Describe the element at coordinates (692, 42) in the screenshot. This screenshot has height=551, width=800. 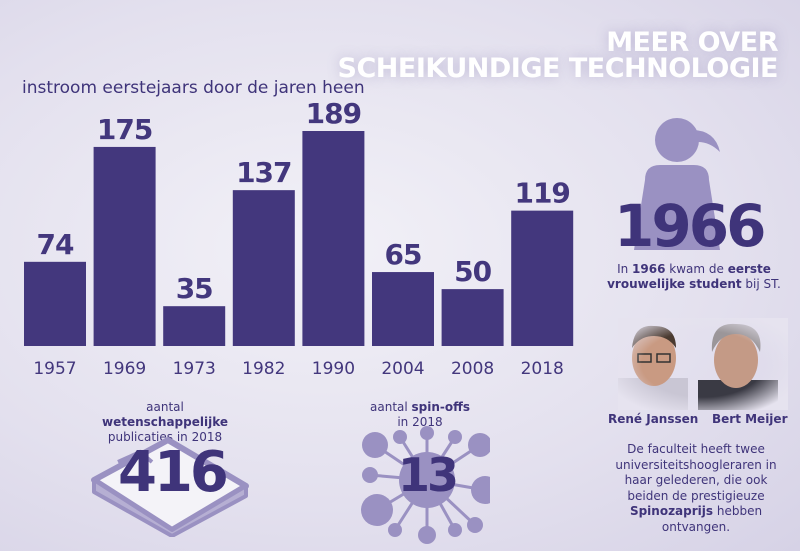
I see `title-line-1: MEER OVER` at that location.